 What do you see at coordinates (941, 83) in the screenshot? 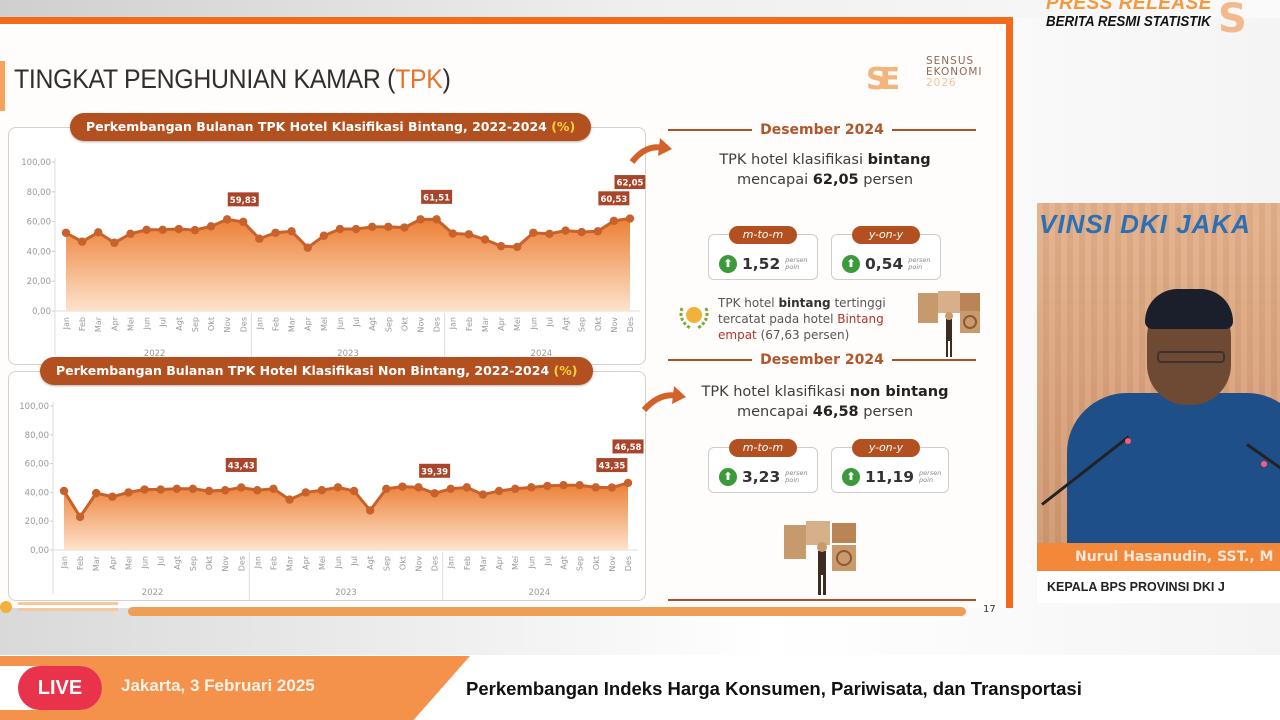
I see `logo-line3: 2026` at bounding box center [941, 83].